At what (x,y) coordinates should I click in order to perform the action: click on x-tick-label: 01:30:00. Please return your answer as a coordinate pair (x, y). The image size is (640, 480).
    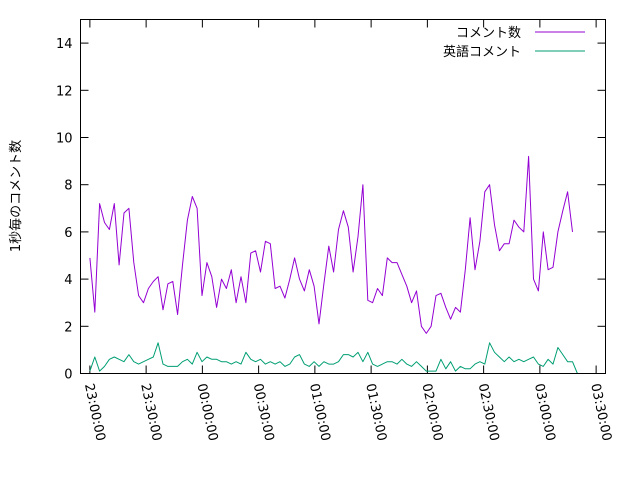
    Looking at the image, I should click on (375, 412).